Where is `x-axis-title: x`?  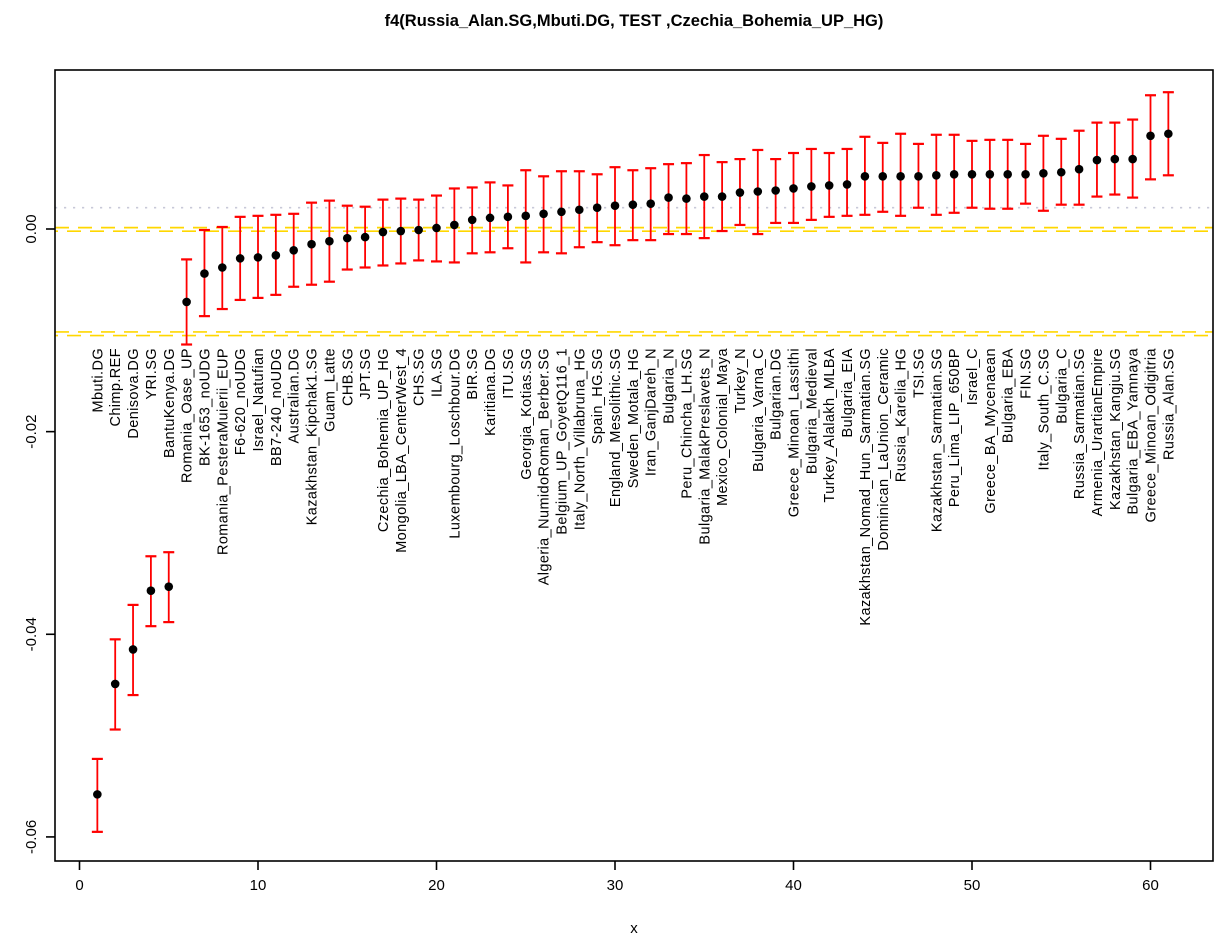 x-axis-title: x is located at coordinates (634, 928).